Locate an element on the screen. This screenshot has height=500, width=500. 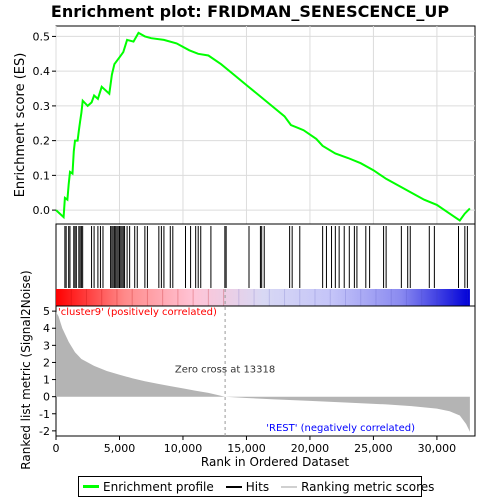
es-y-ticks: 0.0 0.1 0.2 0.3 0.4 0.5 is located at coordinates (44, 123).